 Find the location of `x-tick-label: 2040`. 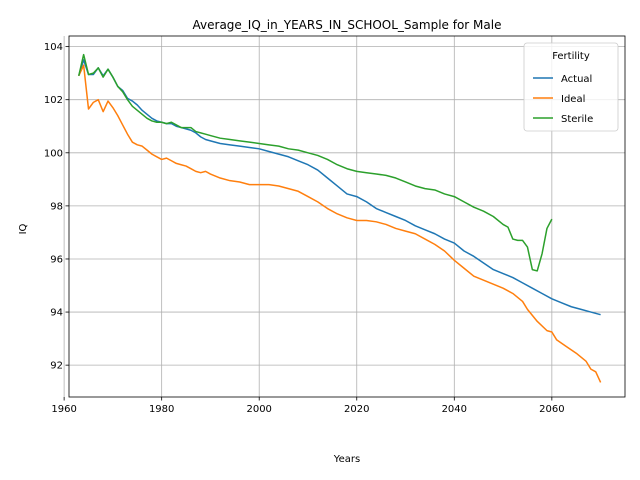

x-tick-label: 2040 is located at coordinates (454, 409).